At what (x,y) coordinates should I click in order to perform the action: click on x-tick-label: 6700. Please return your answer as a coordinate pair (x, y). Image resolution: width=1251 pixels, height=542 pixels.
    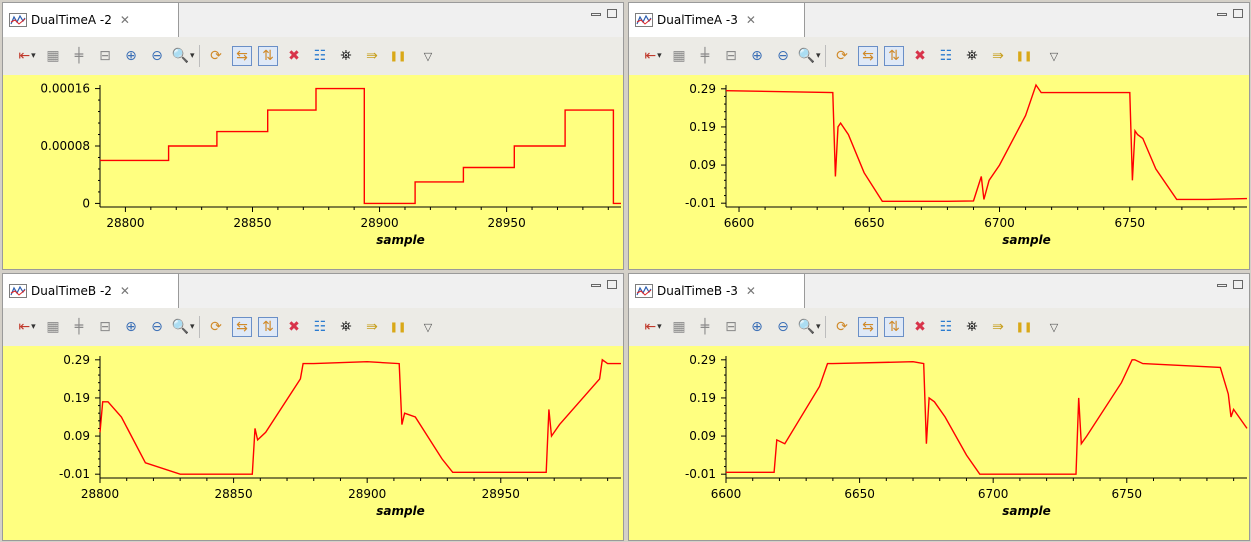
    Looking at the image, I should click on (999, 223).